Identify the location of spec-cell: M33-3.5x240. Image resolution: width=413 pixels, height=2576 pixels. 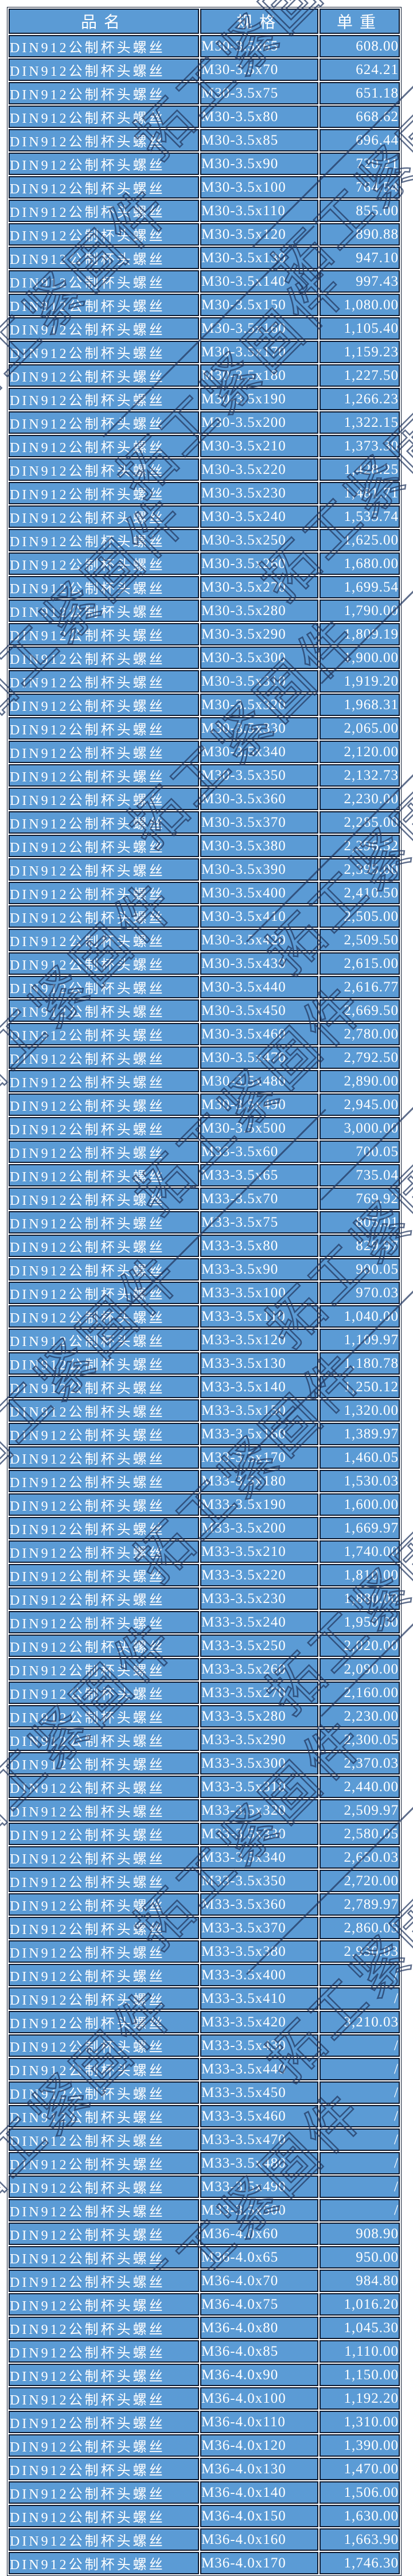
(259, 1622).